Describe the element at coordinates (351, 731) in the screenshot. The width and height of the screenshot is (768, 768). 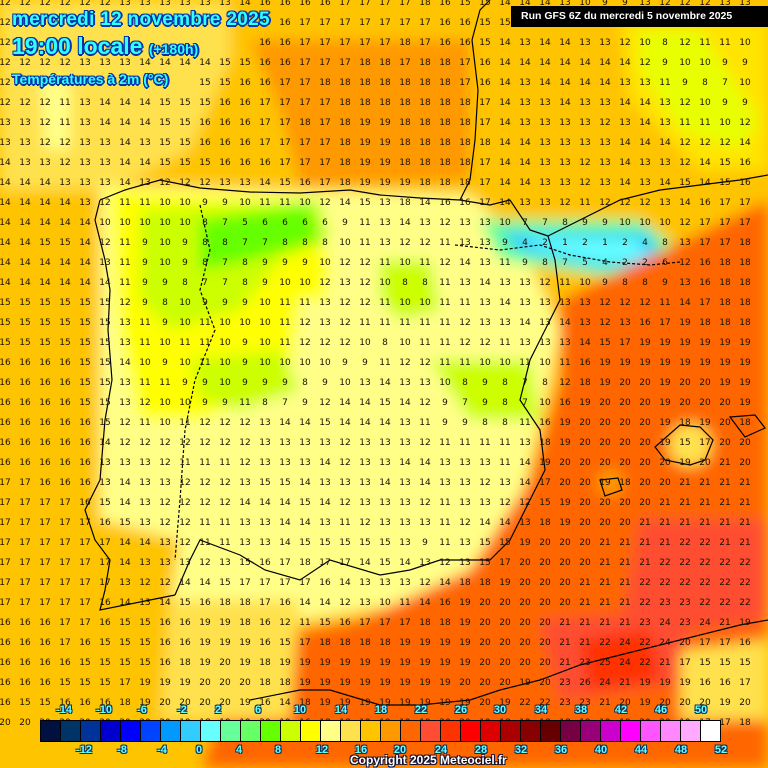
I see `color-scale-swatch` at that location.